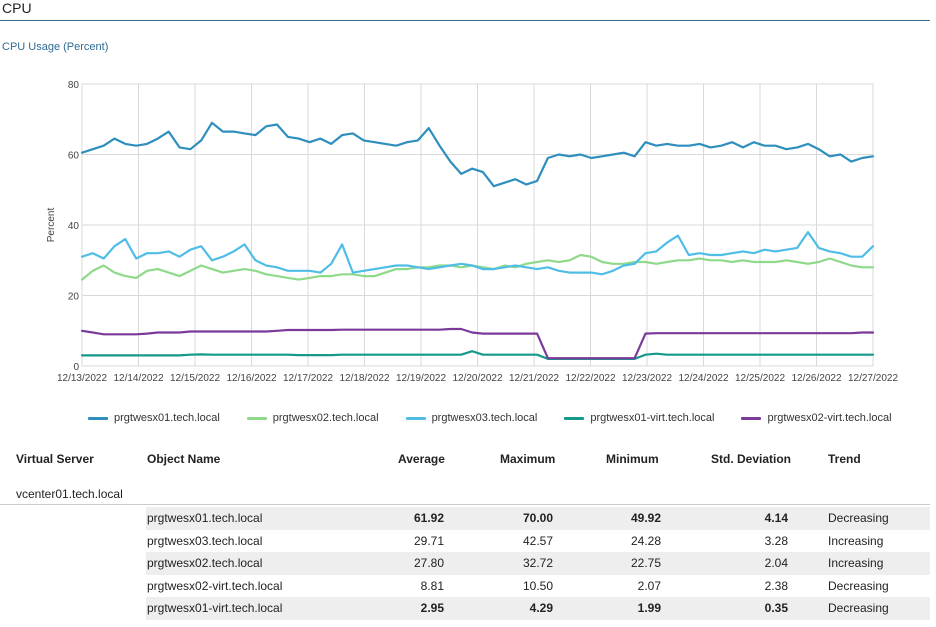 The width and height of the screenshot is (936, 627). Describe the element at coordinates (541, 608) in the screenshot. I see `cell-maximum: 4.29` at that location.